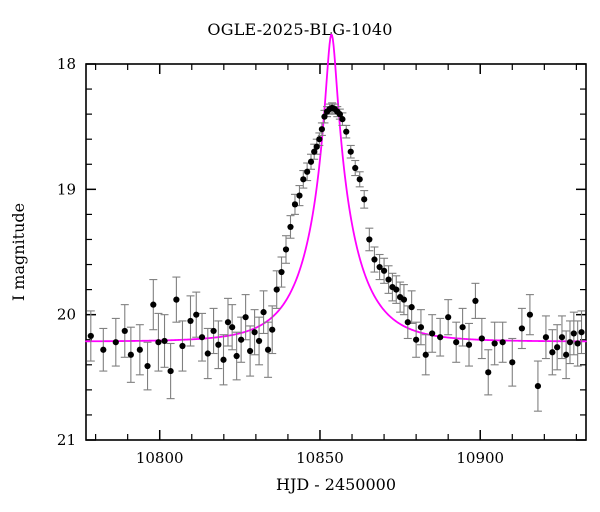 Image resolution: width=600 pixels, height=512 pixels. What do you see at coordinates (66, 189) in the screenshot?
I see `y-tick-label: 19` at bounding box center [66, 189].